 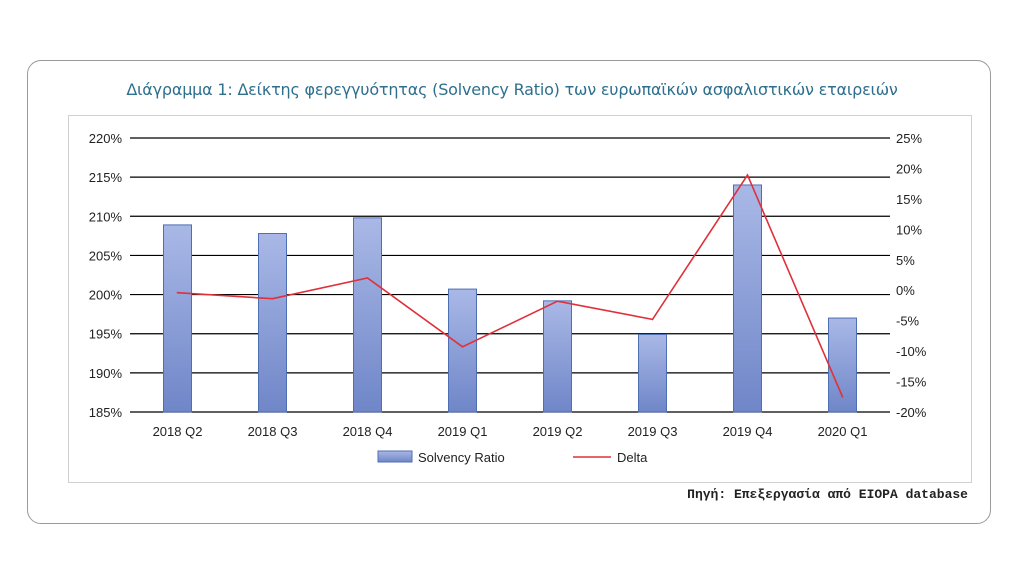 I want to click on left-axis-tick-label: 205%, so click(x=106, y=255).